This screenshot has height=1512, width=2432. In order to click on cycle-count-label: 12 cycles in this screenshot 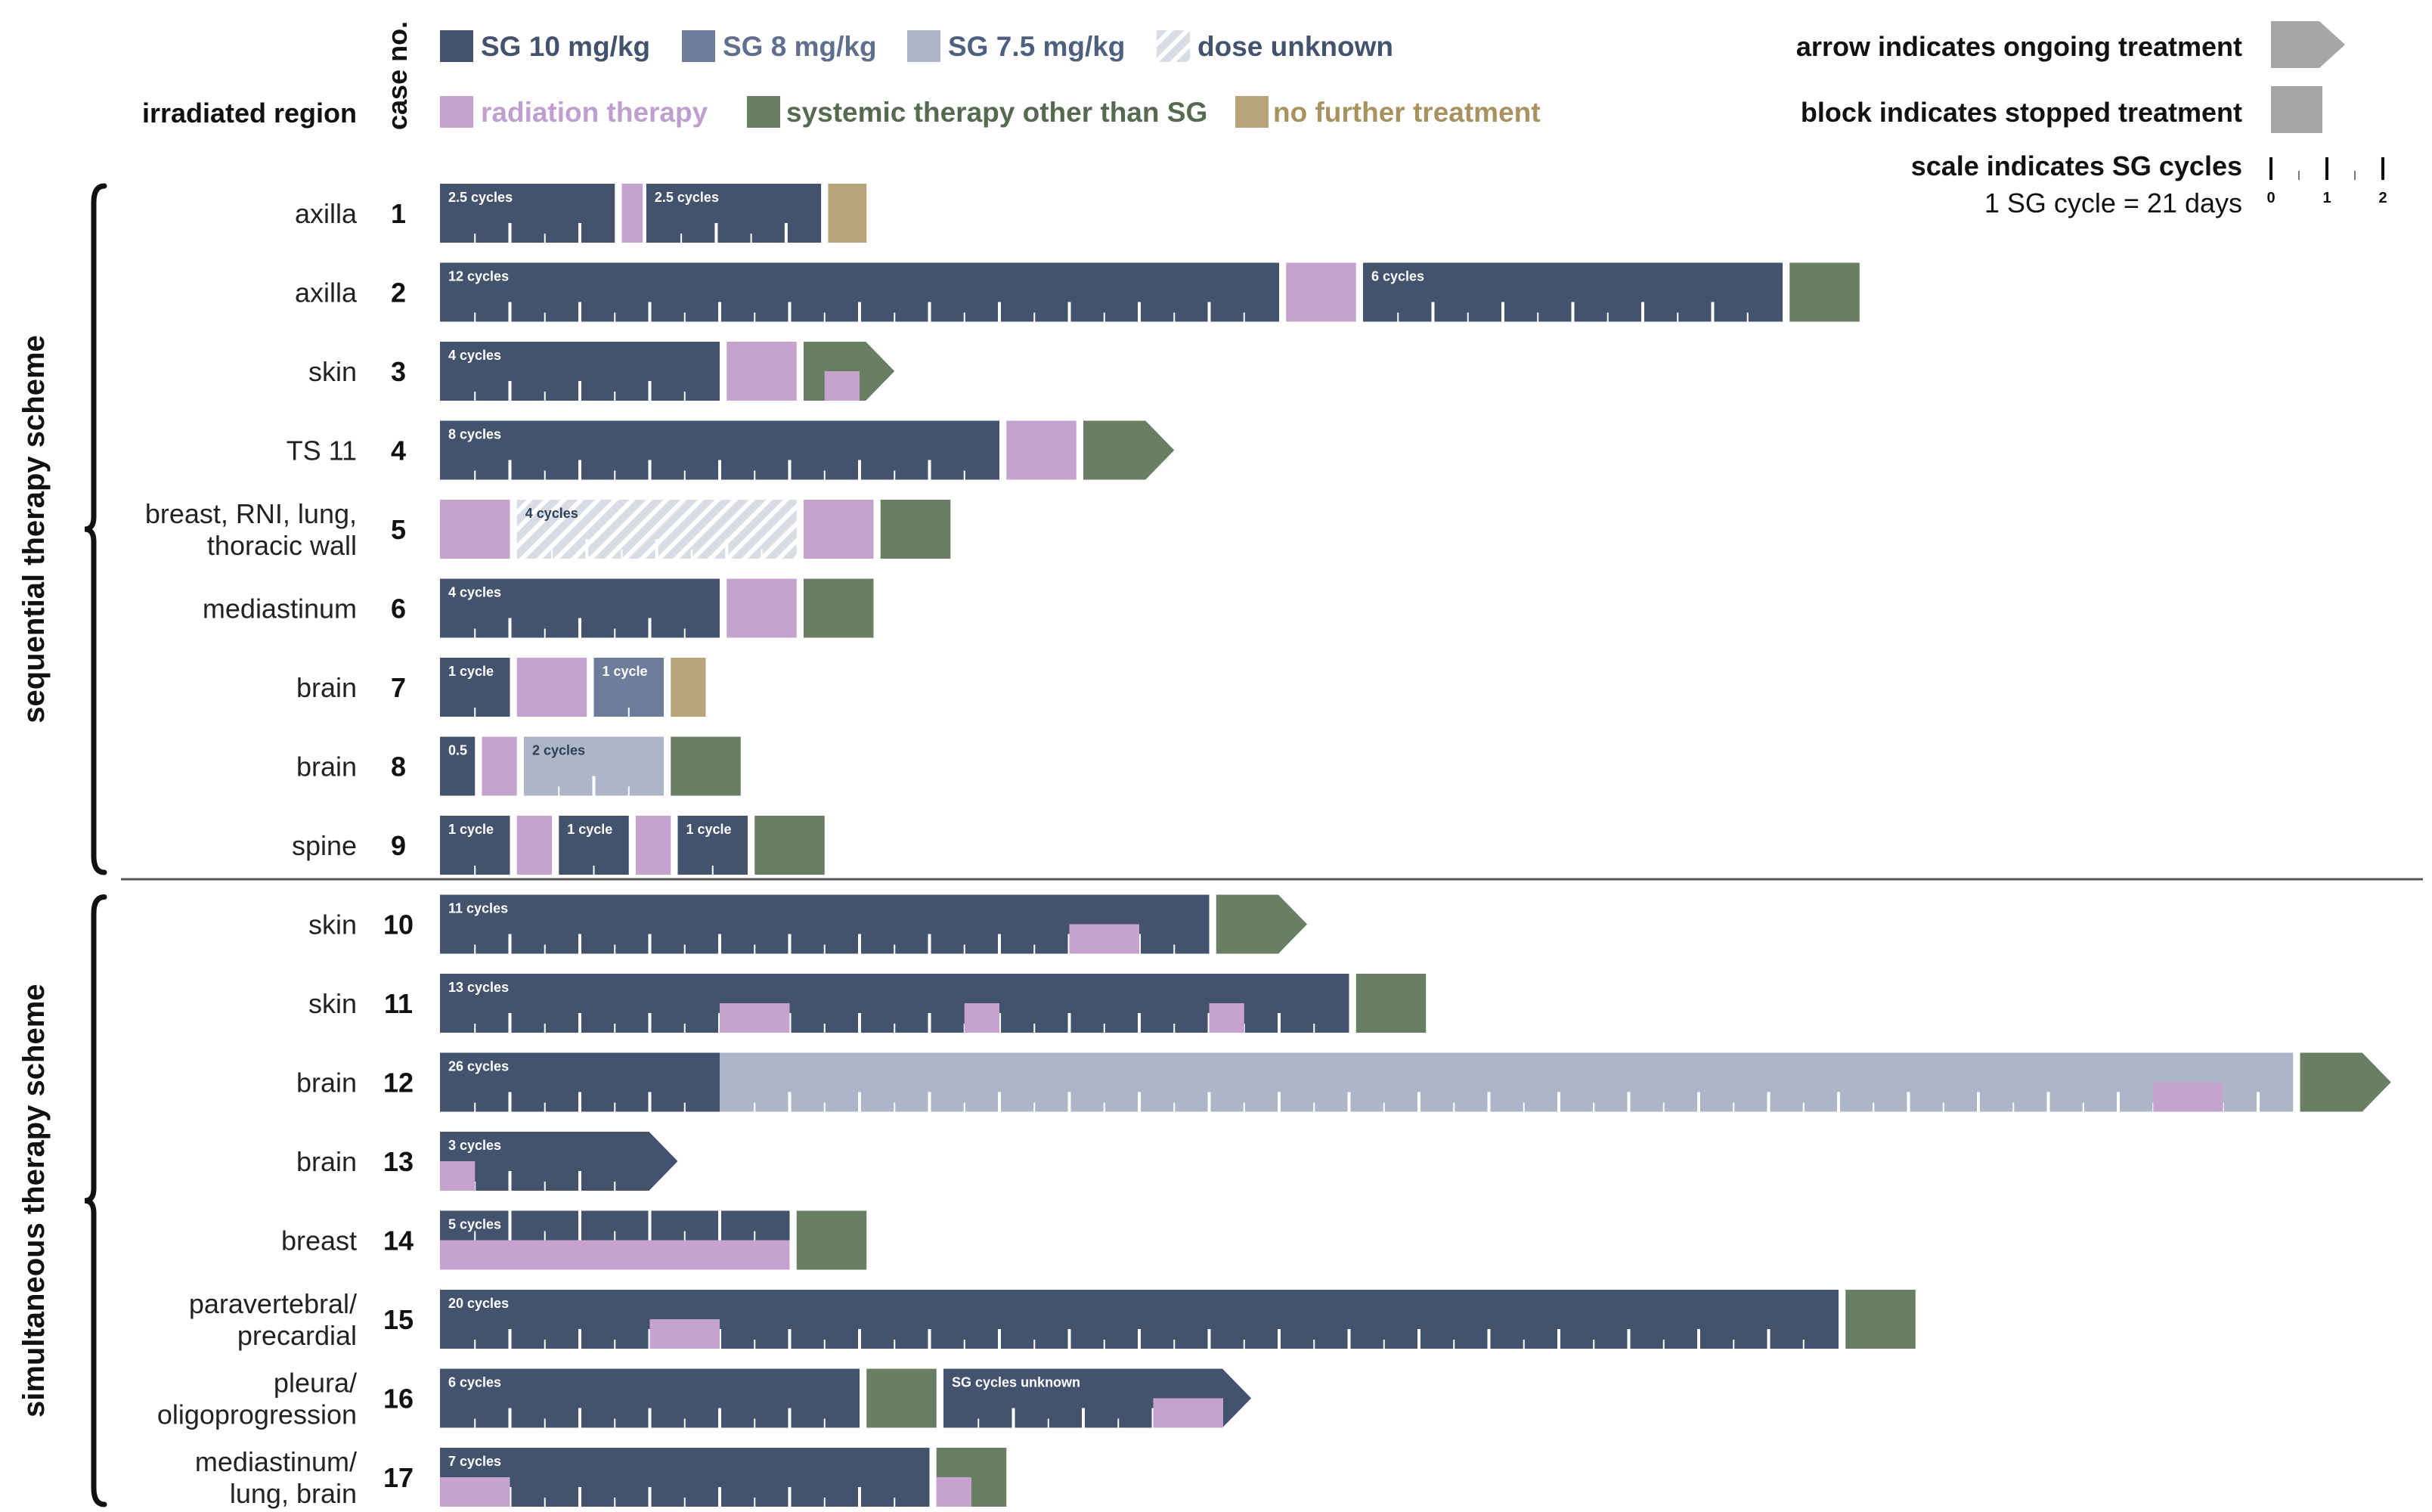, I will do `click(478, 276)`.